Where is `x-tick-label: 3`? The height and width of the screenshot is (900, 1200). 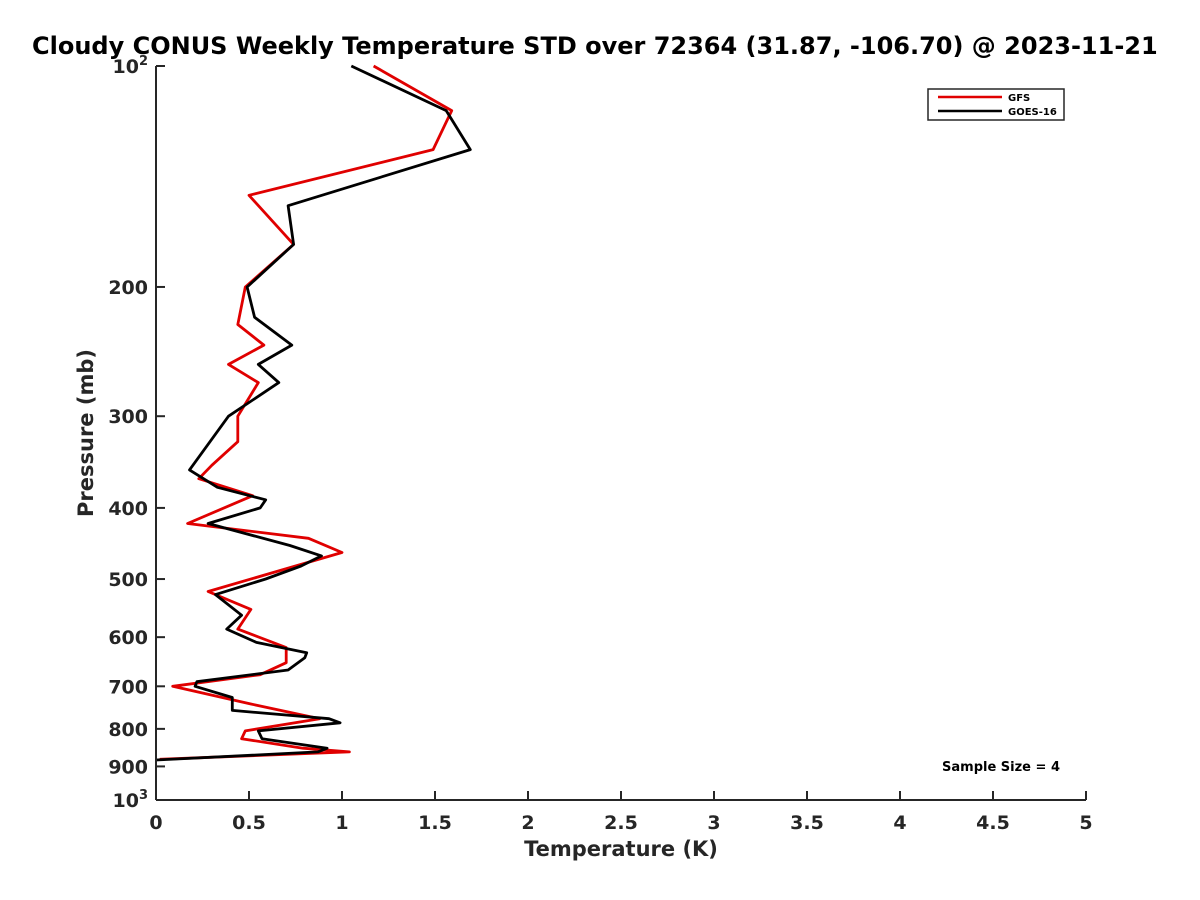 x-tick-label: 3 is located at coordinates (713, 823).